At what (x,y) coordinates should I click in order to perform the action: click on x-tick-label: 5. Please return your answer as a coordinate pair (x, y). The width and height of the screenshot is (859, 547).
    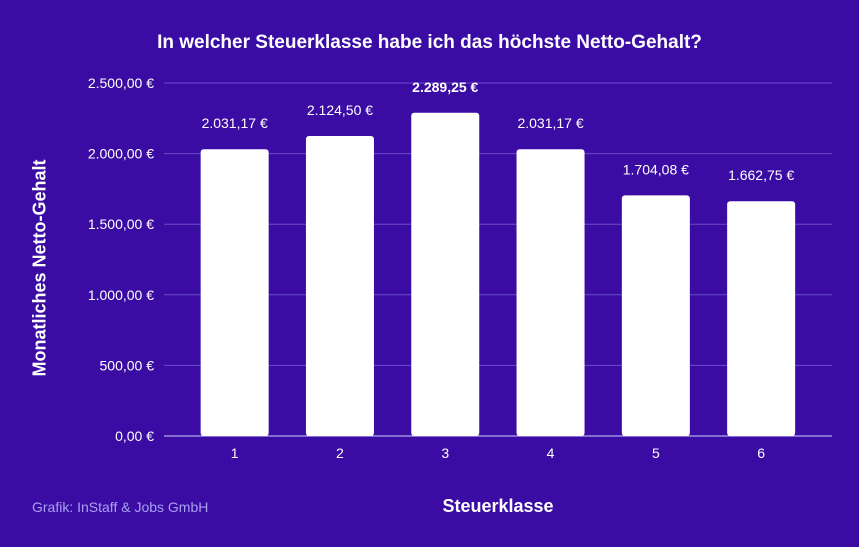
    Looking at the image, I should click on (656, 453).